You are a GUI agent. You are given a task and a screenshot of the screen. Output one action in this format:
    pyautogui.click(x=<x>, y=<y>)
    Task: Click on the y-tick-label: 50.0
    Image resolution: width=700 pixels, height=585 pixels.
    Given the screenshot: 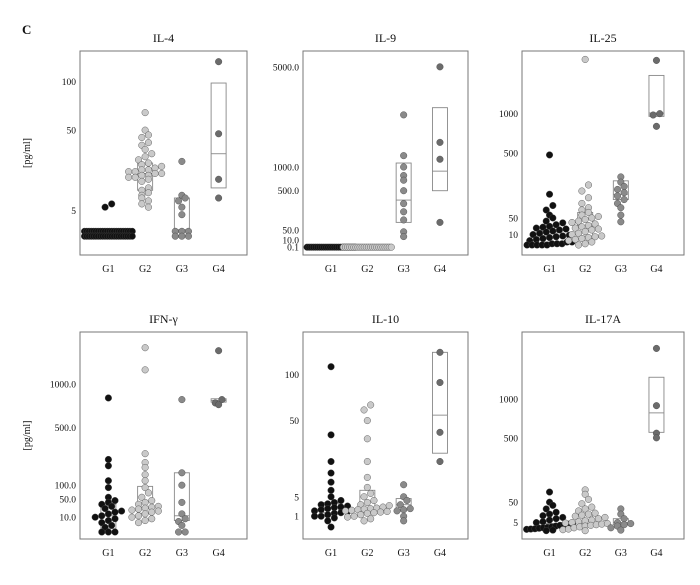 What is the action you would take?
    pyautogui.click(x=290, y=231)
    